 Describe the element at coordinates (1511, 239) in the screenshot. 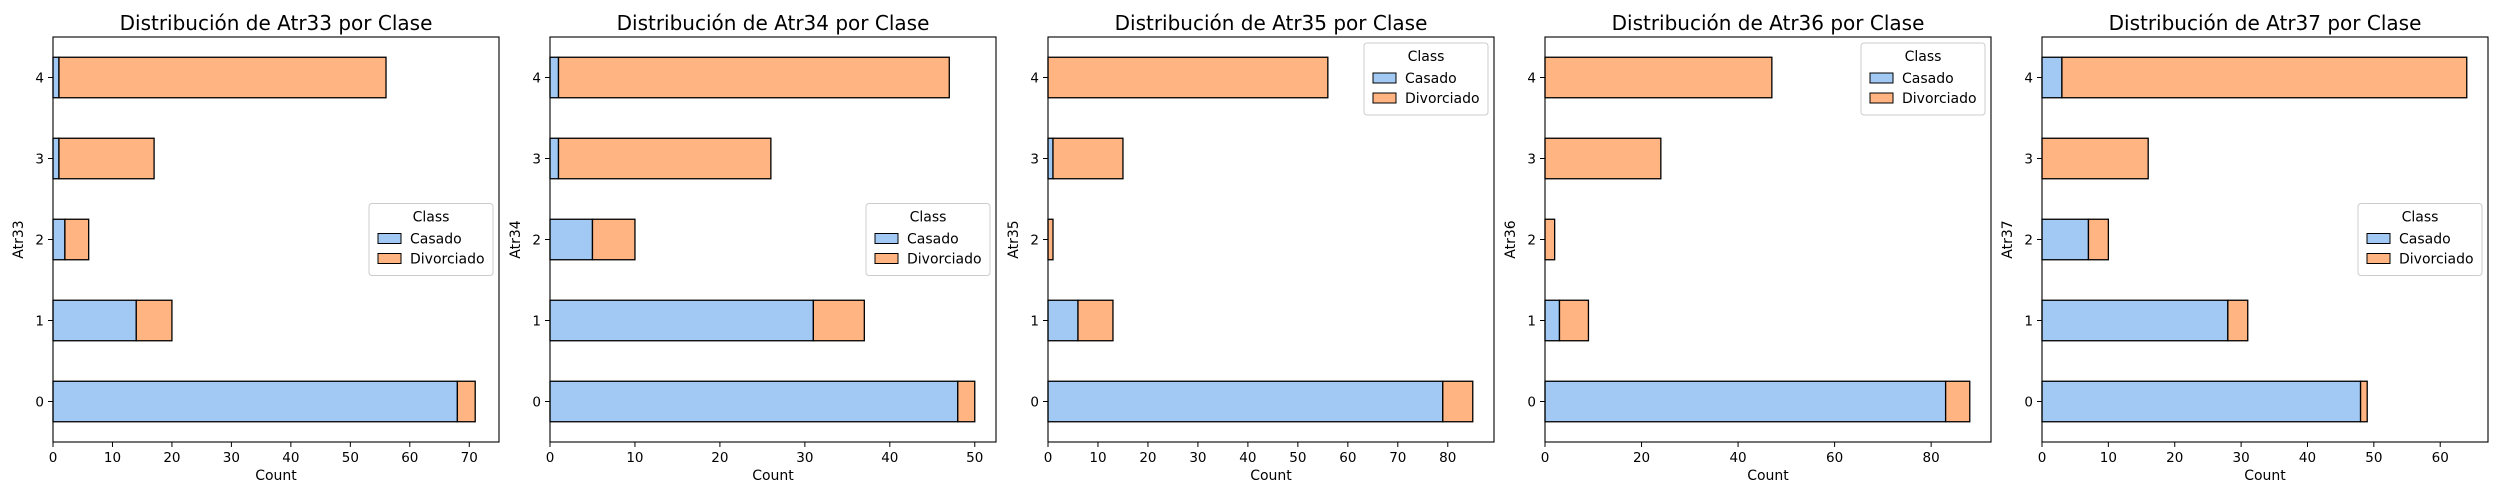

I see `y-axis-label: Atr36` at that location.